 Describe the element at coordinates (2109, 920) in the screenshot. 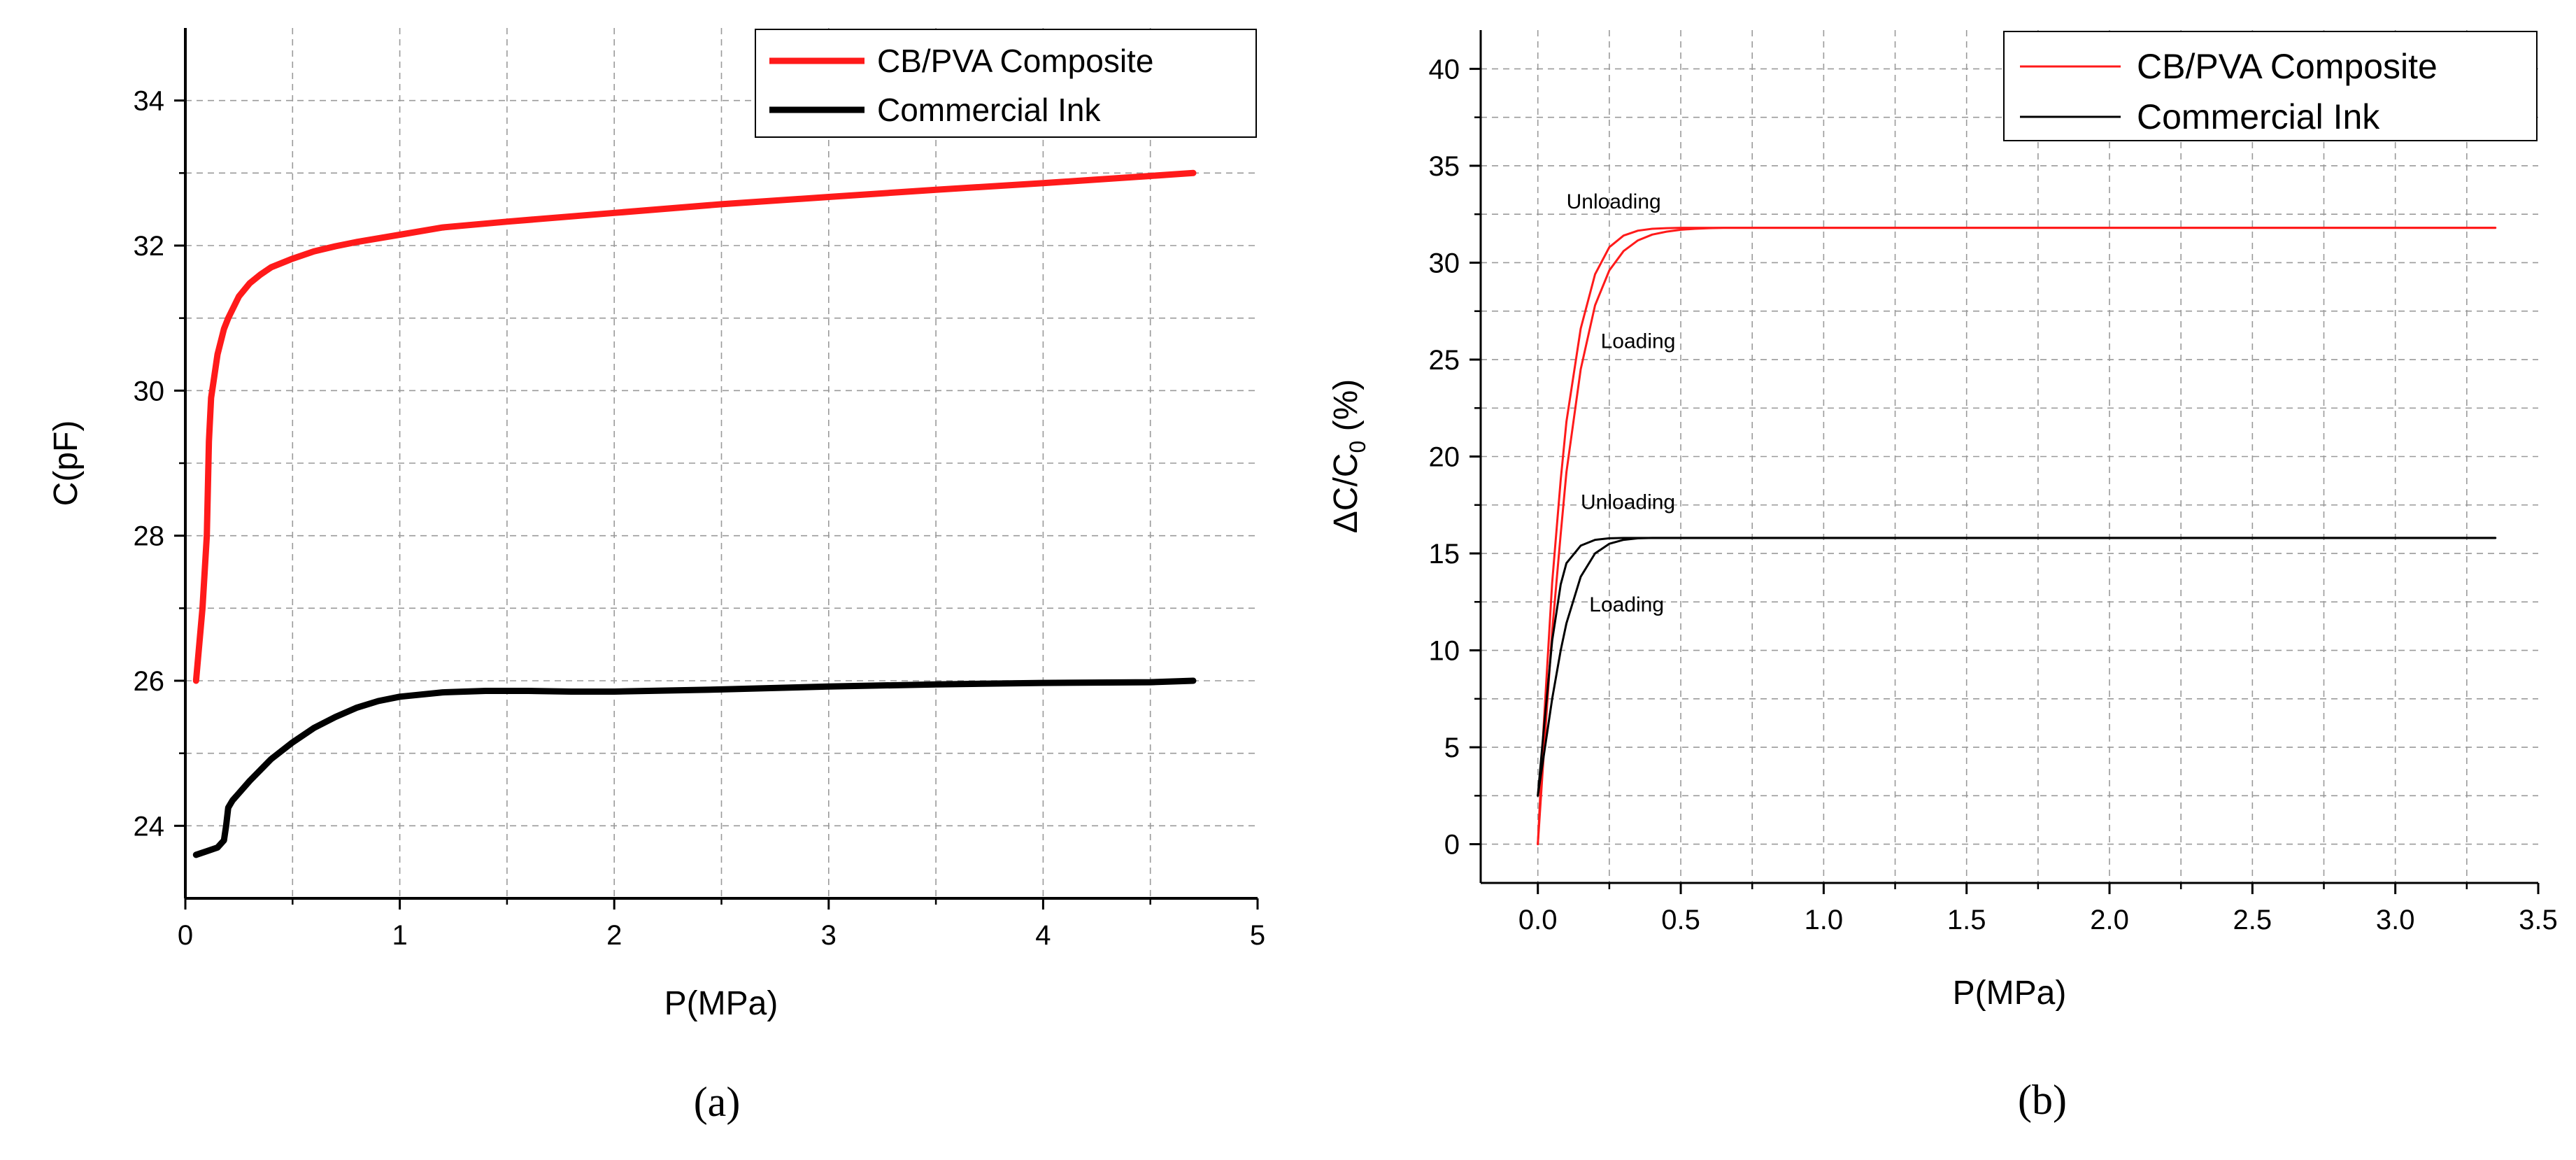

I see `x-tick-label: 2.0` at that location.